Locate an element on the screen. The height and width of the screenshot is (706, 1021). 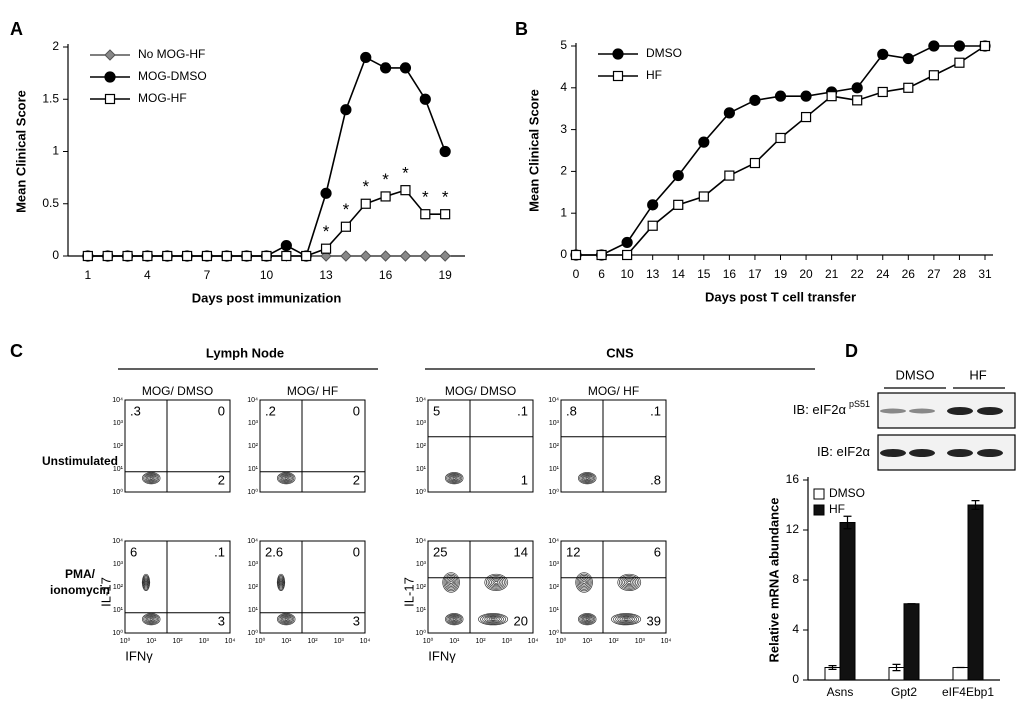
y-tick-label: 4 is located at coordinates (563, 87).